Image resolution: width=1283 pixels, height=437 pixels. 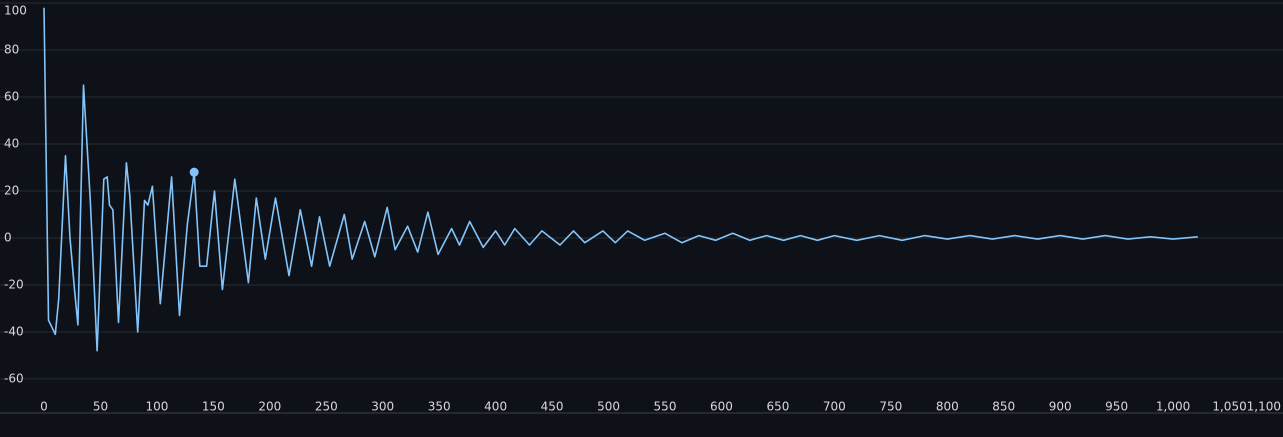 What do you see at coordinates (777, 407) in the screenshot?
I see `x-tick-label: 650` at bounding box center [777, 407].